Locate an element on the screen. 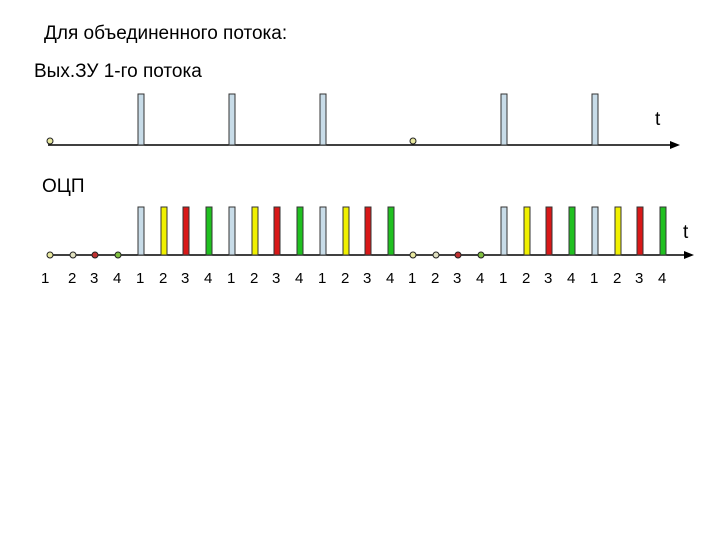 This screenshot has height=540, width=720. row2-axis-label: t is located at coordinates (686, 232).